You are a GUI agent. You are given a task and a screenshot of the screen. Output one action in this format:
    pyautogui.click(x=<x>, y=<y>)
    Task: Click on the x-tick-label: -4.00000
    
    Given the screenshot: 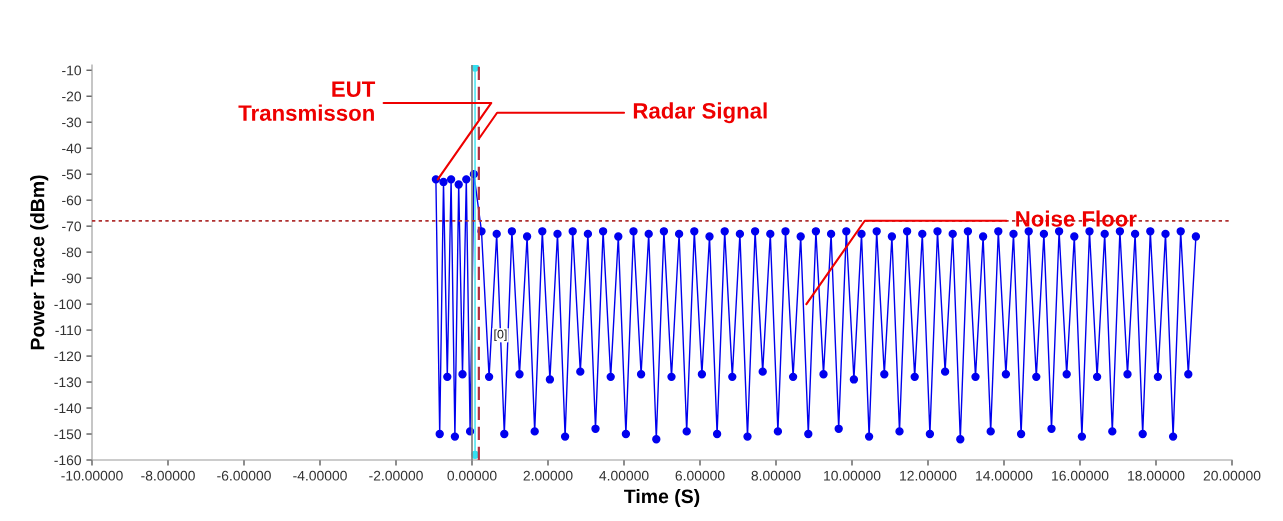 What is the action you would take?
    pyautogui.click(x=320, y=475)
    